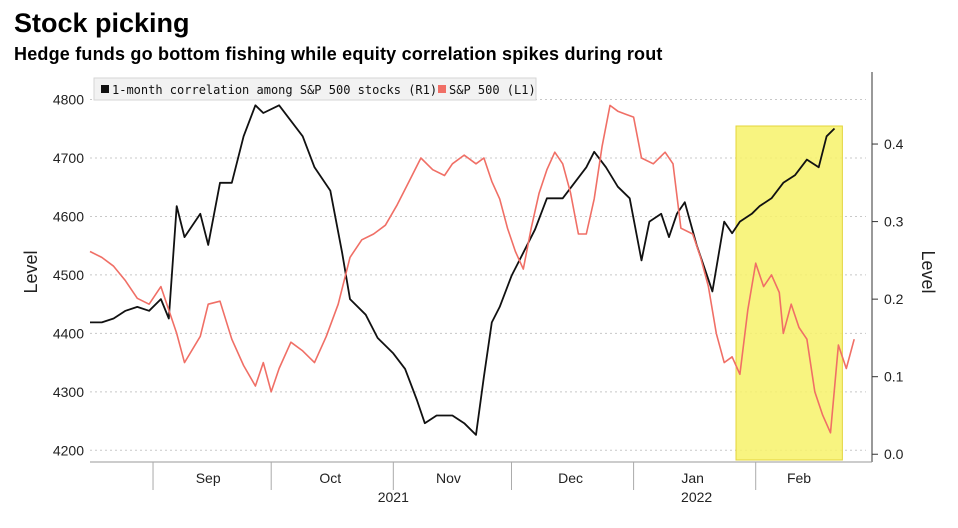  What do you see at coordinates (894, 222) in the screenshot?
I see `right-tick-label: 0.3` at bounding box center [894, 222].